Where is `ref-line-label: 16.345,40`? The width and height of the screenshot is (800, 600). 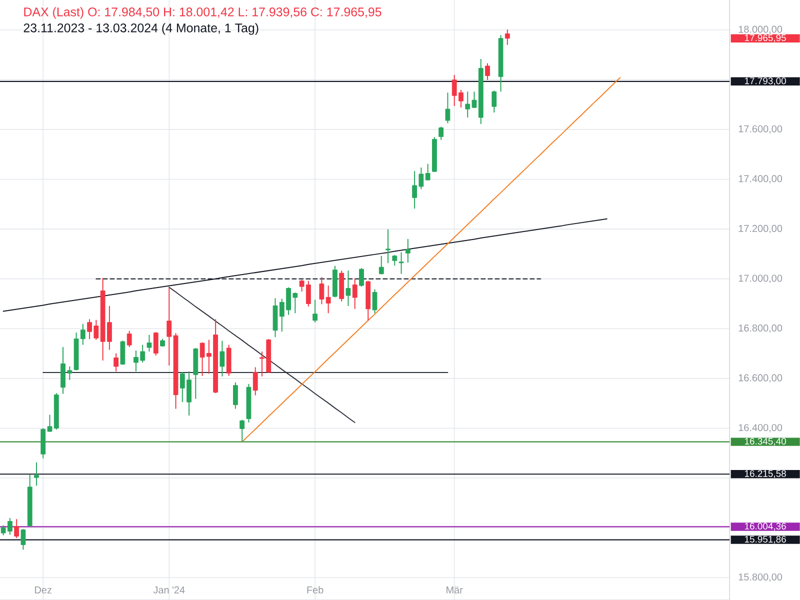
ref-line-label: 16.345,40 is located at coordinates (765, 442).